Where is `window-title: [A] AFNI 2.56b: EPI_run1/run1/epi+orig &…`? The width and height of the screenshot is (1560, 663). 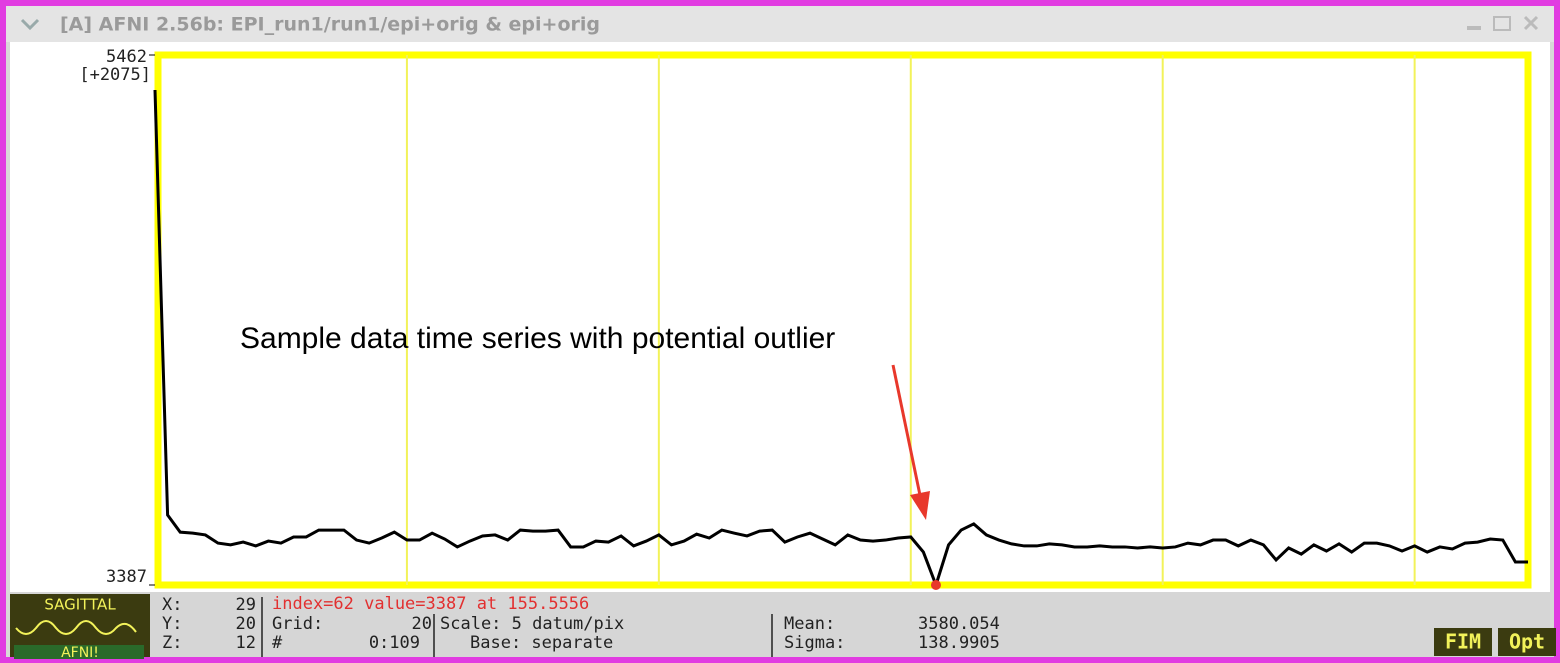 window-title: [A] AFNI 2.56b: EPI_run1/run1/epi+orig &… is located at coordinates (330, 25).